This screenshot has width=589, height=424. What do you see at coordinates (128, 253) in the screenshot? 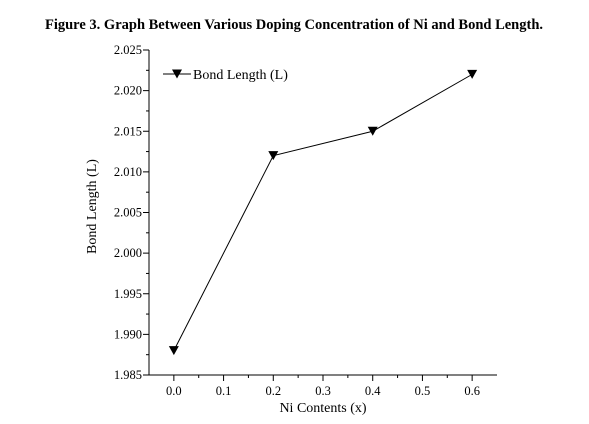
I see `y-tick-label: 2.000` at bounding box center [128, 253].